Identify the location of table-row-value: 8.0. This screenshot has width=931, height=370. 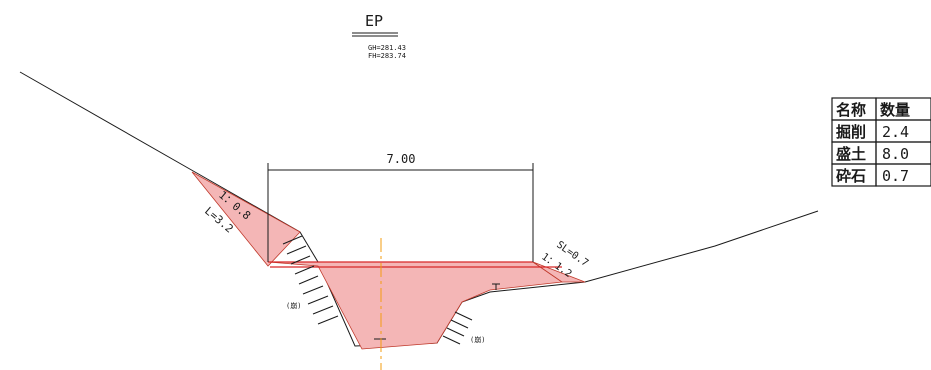
(895, 154).